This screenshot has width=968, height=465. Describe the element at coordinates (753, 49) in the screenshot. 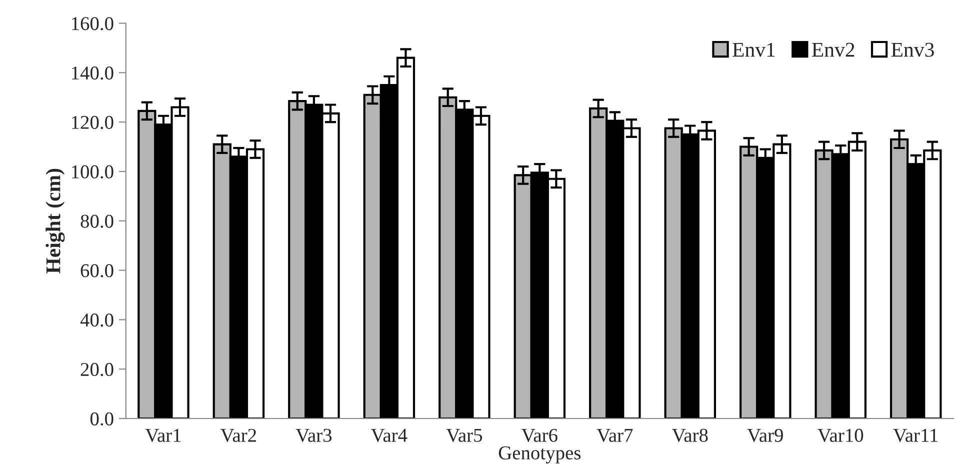

I see `legend-label: Env1` at that location.